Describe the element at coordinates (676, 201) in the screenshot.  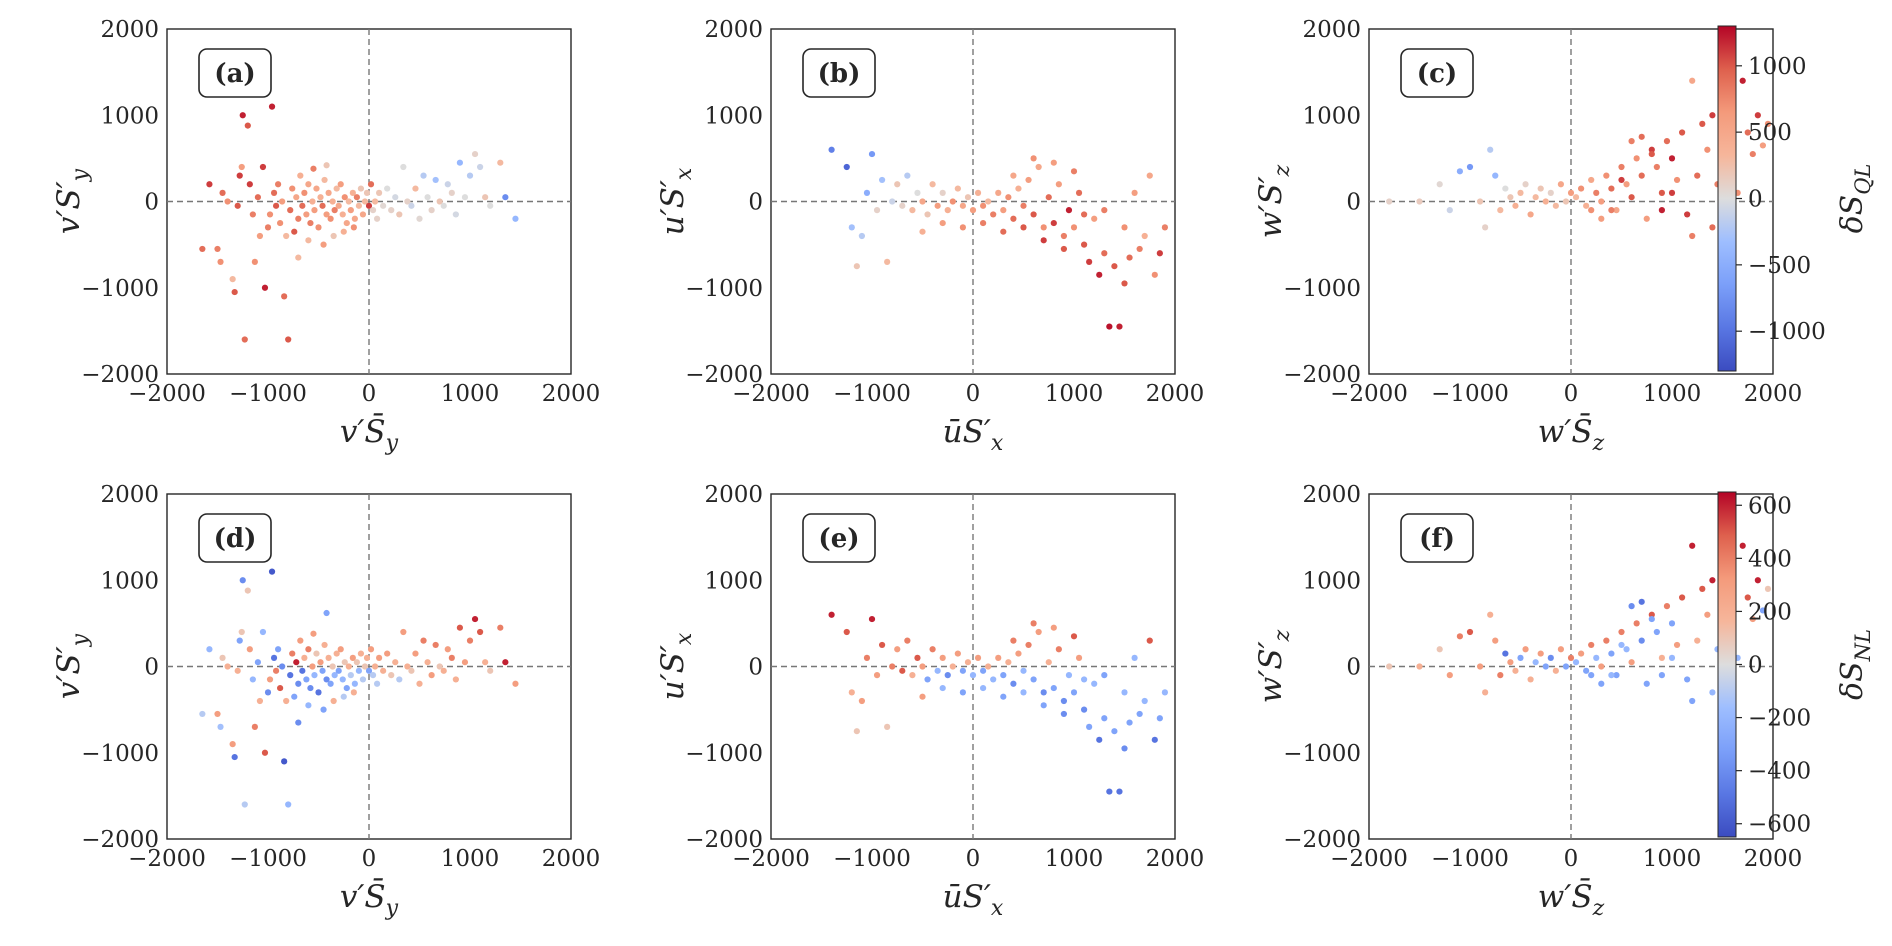
I see `y-axis-label: u′S′x` at that location.